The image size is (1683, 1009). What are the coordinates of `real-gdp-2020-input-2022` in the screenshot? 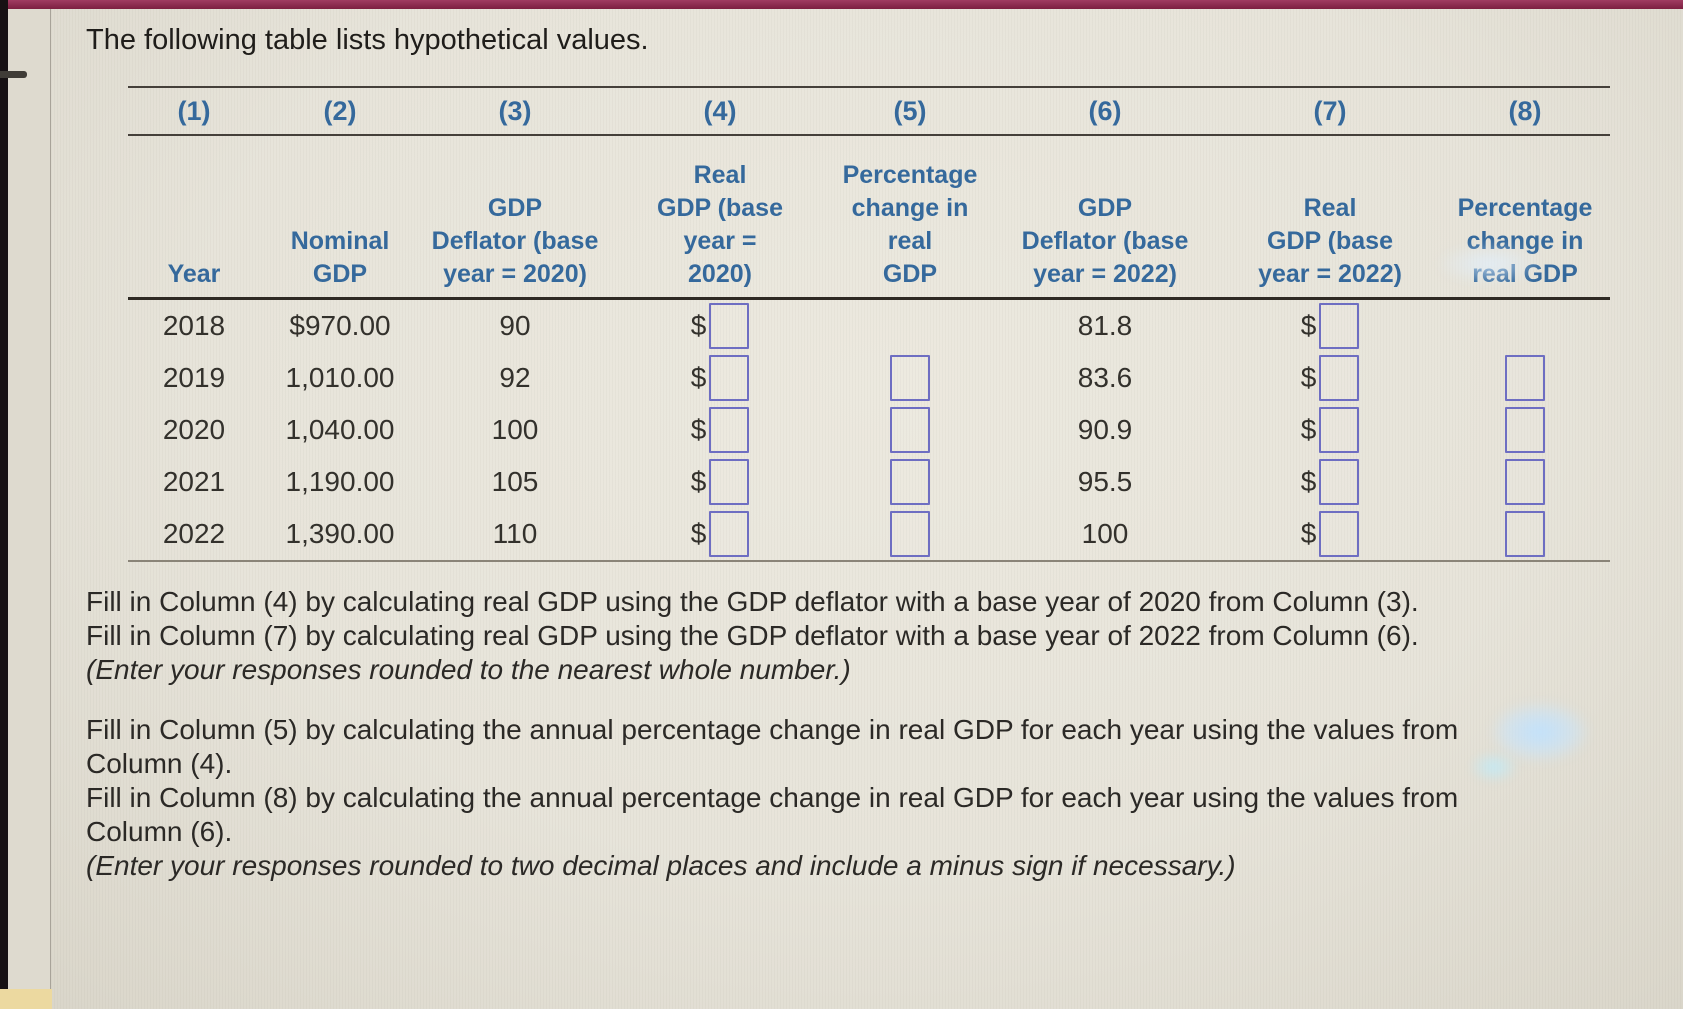 It's located at (729, 534).